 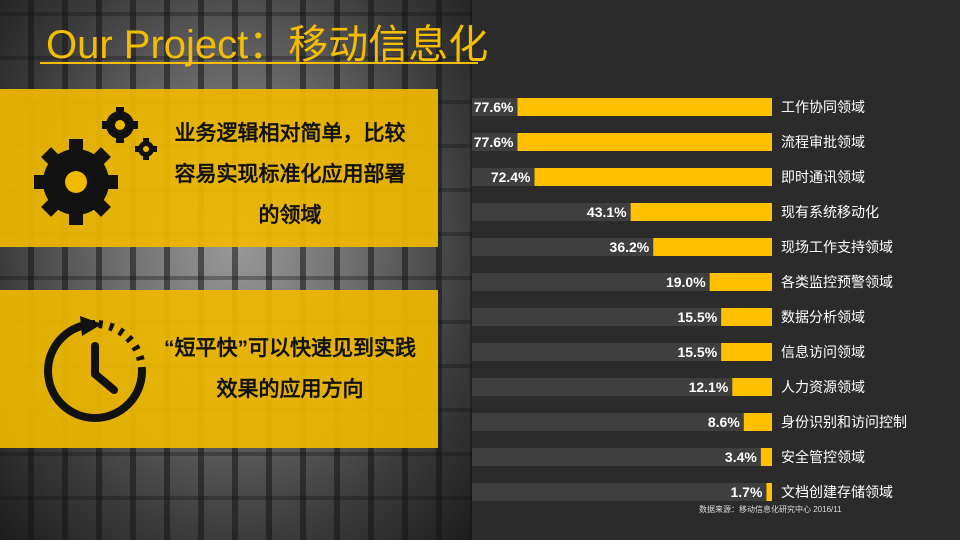 What do you see at coordinates (741, 457) in the screenshot?
I see `bar-value-label: 3.4%` at bounding box center [741, 457].